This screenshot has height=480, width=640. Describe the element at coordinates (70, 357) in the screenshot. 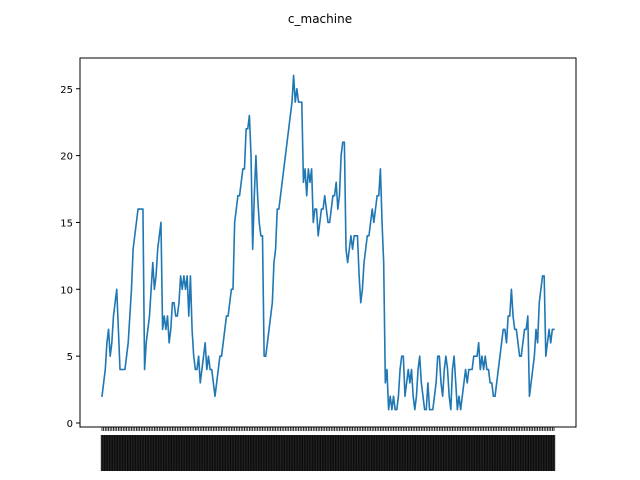

I see `y-tick-label: 5` at that location.